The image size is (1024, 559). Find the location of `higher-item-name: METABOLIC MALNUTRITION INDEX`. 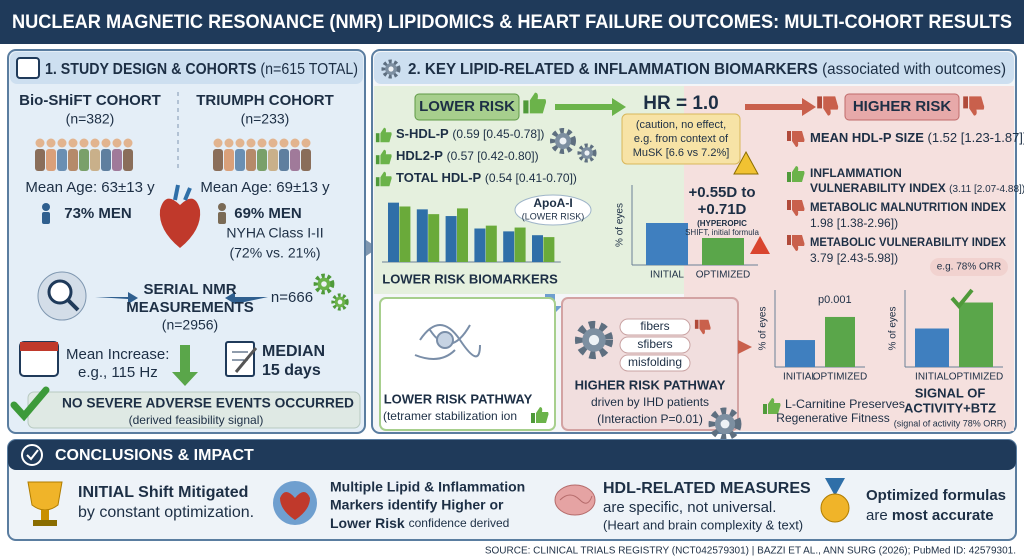

higher-item-name: METABOLIC MALNUTRITION INDEX is located at coordinates (908, 207).